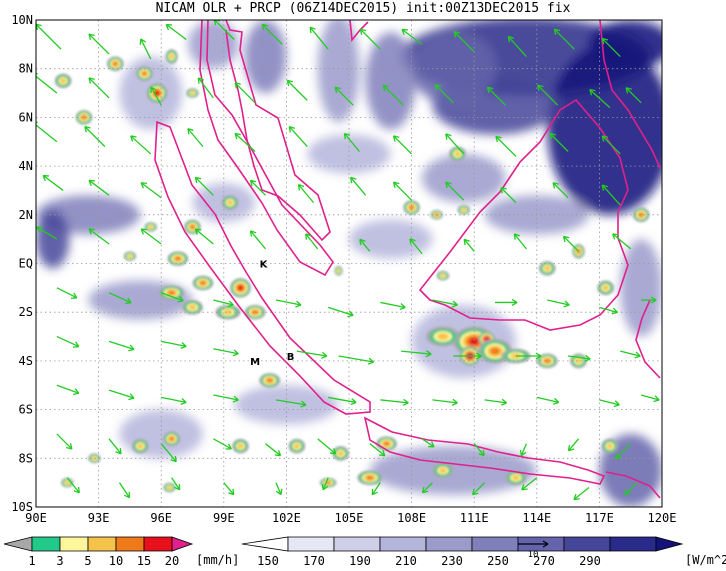  What do you see at coordinates (630, 94) in the screenshot?
I see `coastline-philippines` at bounding box center [630, 94].